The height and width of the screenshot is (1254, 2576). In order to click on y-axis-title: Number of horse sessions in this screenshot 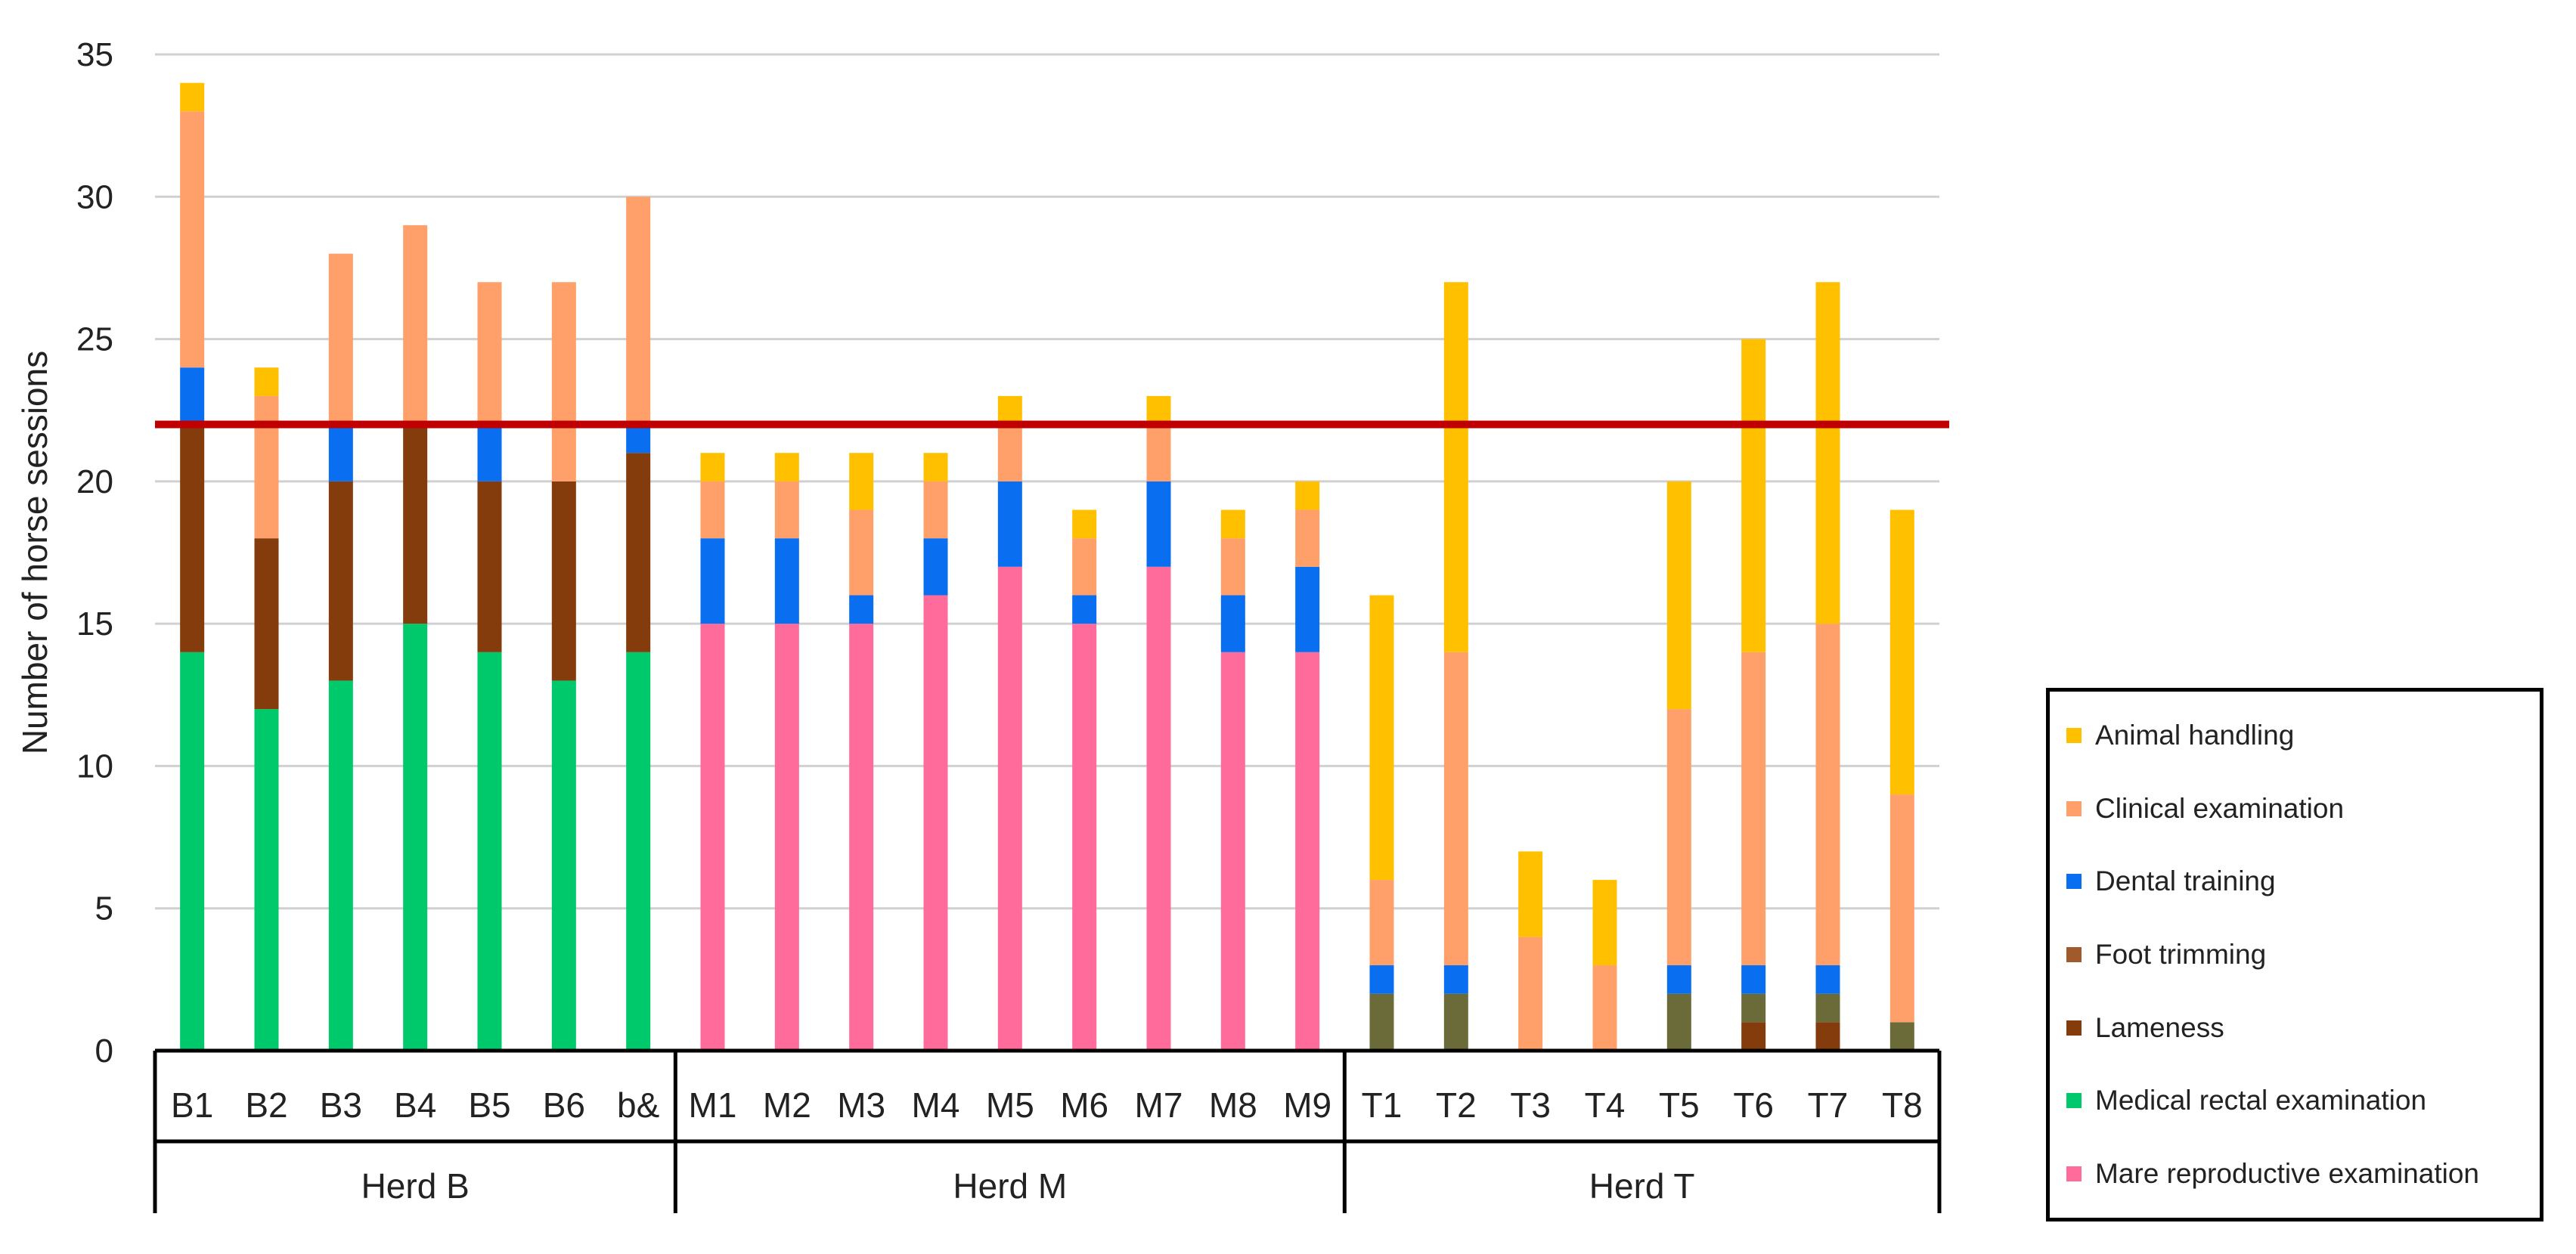, I will do `click(34, 552)`.